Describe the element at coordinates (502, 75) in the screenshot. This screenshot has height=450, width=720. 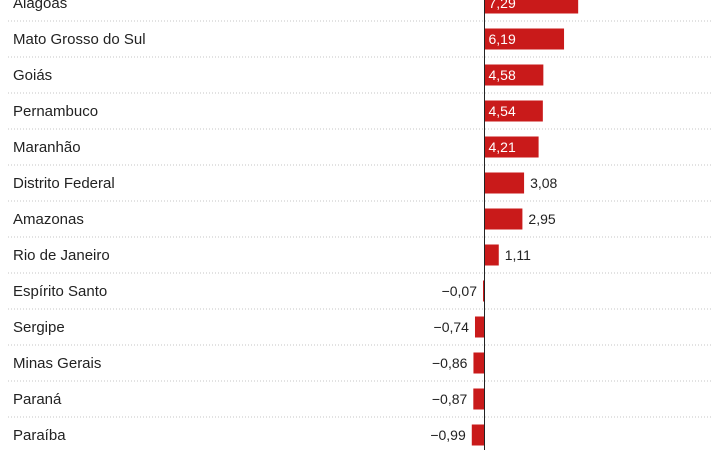
I see `value-label: 4,58` at that location.